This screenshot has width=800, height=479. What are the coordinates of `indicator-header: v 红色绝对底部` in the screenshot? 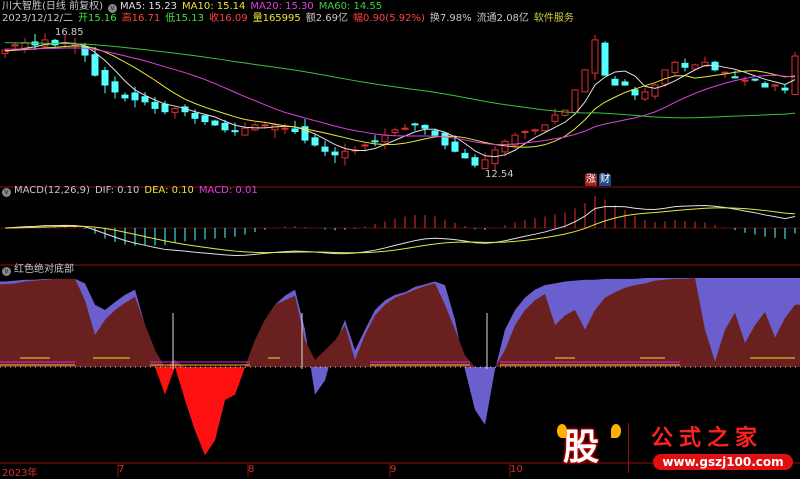 It's located at (38, 270).